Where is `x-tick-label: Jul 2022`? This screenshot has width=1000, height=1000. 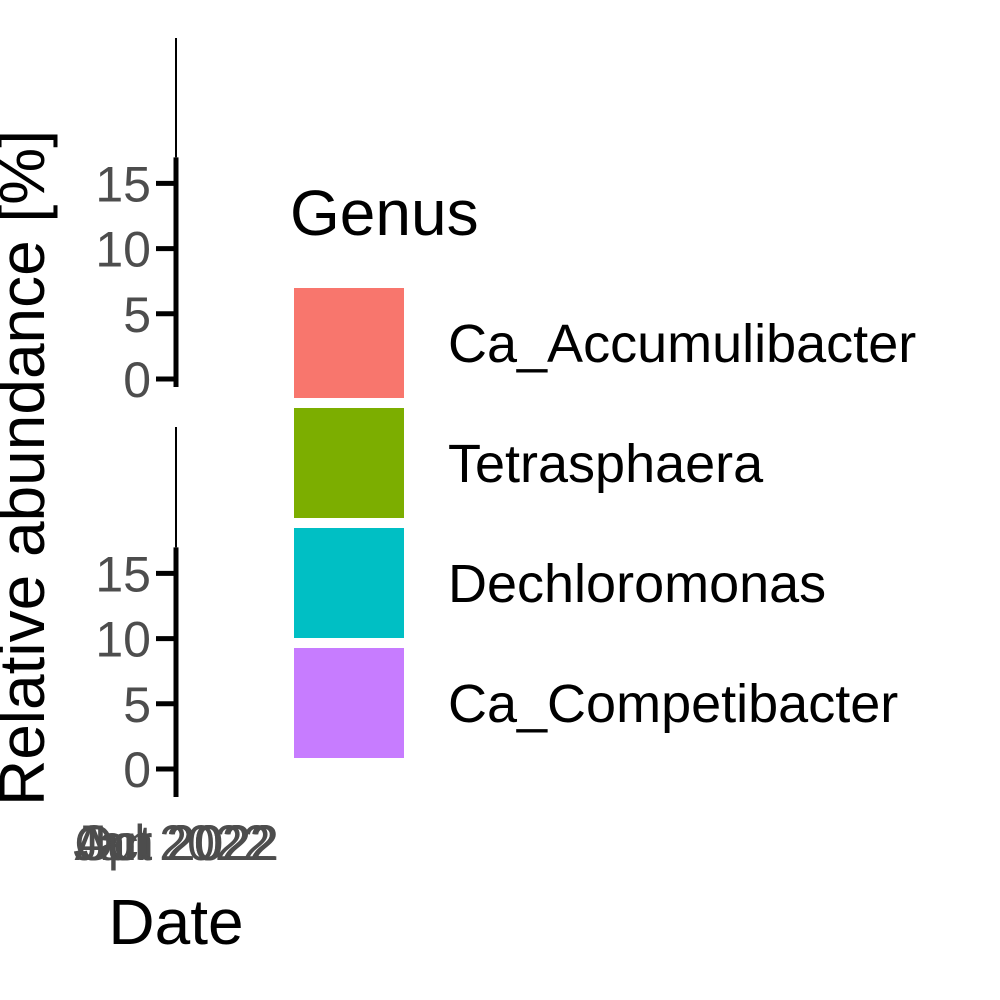 x-tick-label: Jul 2022 is located at coordinates (175, 843).